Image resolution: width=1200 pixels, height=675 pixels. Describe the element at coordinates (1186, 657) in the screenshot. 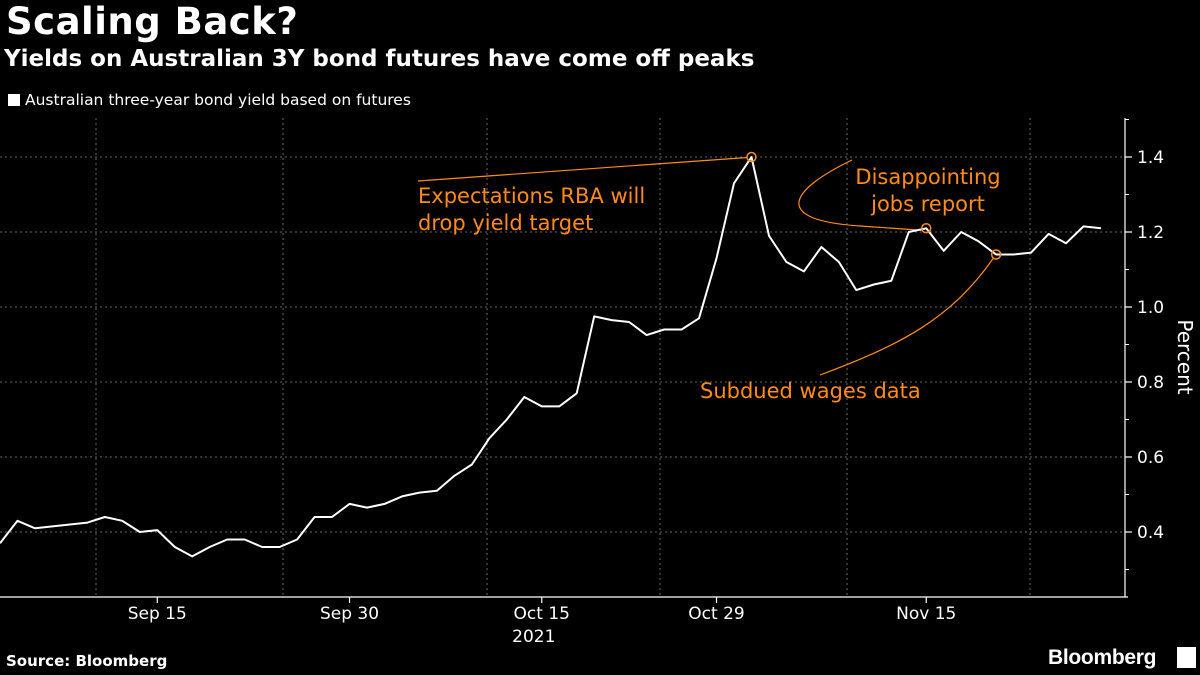

I see `bloomberg-icon` at that location.